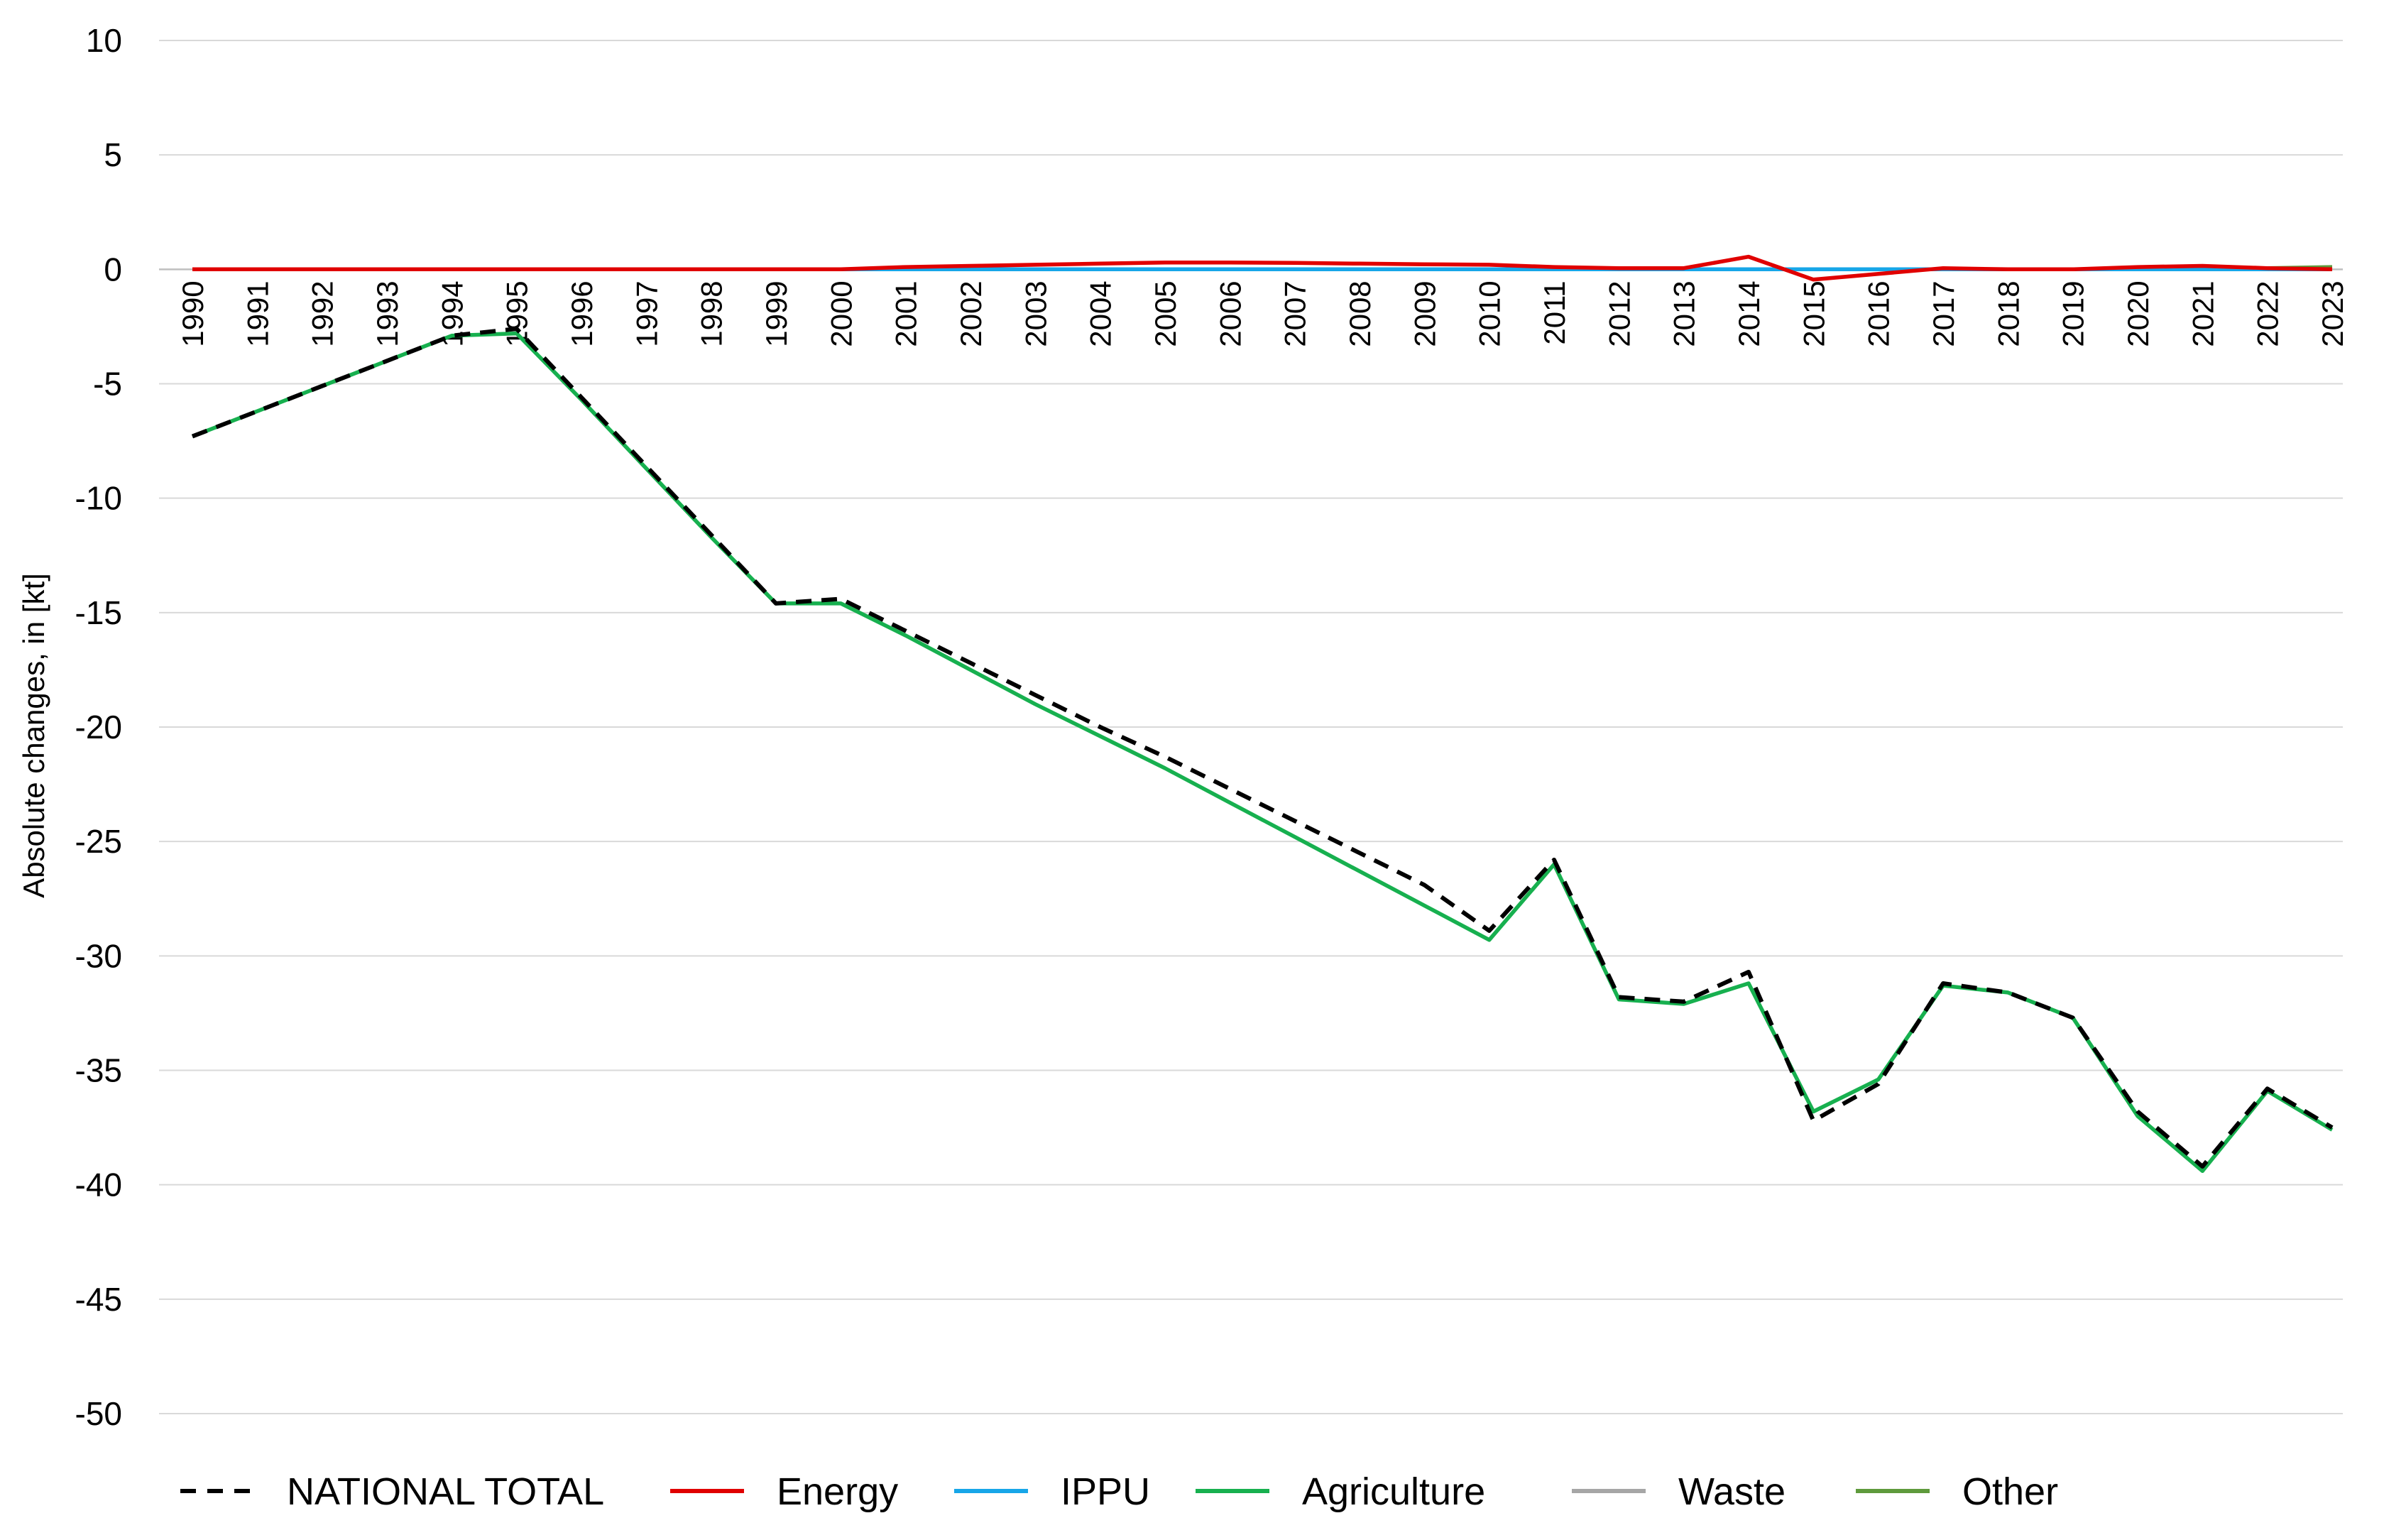  I want to click on y-tick-label: -25, so click(99, 841).